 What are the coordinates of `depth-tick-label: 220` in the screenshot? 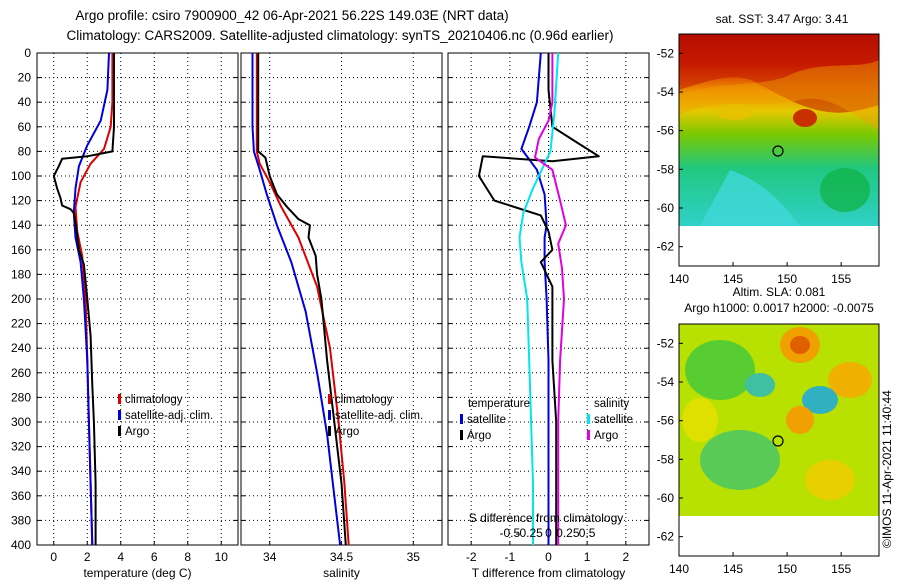 It's located at (21, 324).